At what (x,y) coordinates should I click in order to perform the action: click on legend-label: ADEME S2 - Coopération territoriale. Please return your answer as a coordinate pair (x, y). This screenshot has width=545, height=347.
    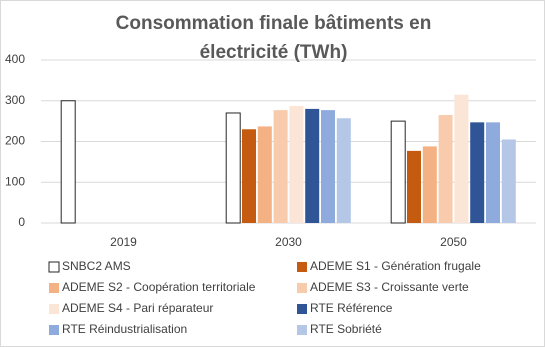
    Looking at the image, I should click on (159, 287).